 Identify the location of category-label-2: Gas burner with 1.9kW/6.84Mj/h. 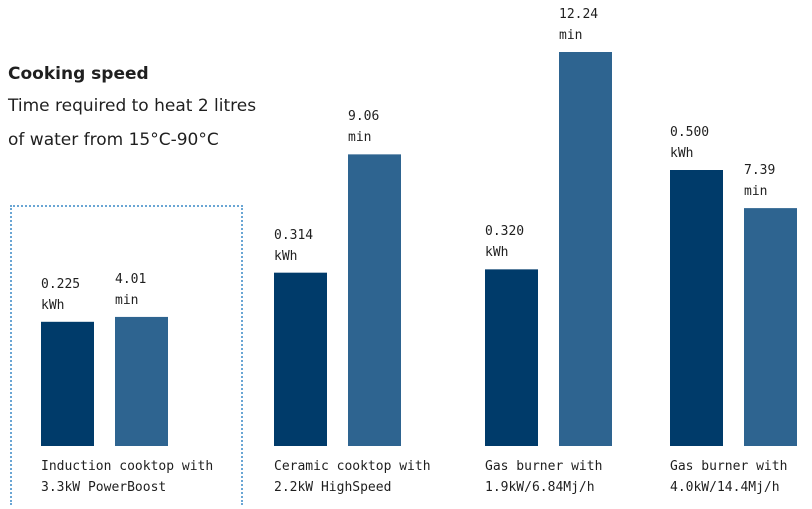
(544, 477).